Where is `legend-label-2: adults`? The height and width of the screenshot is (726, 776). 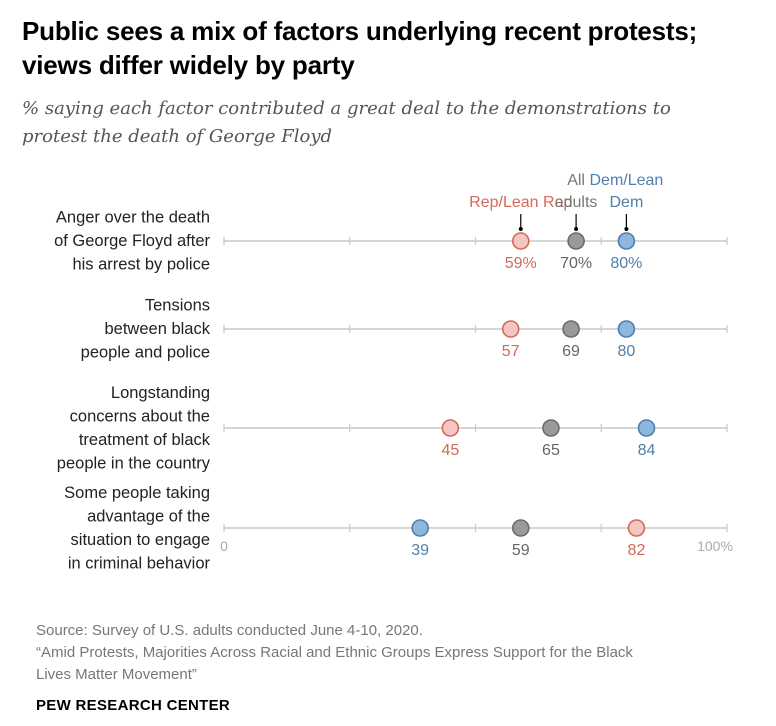
legend-label-2: adults is located at coordinates (576, 202).